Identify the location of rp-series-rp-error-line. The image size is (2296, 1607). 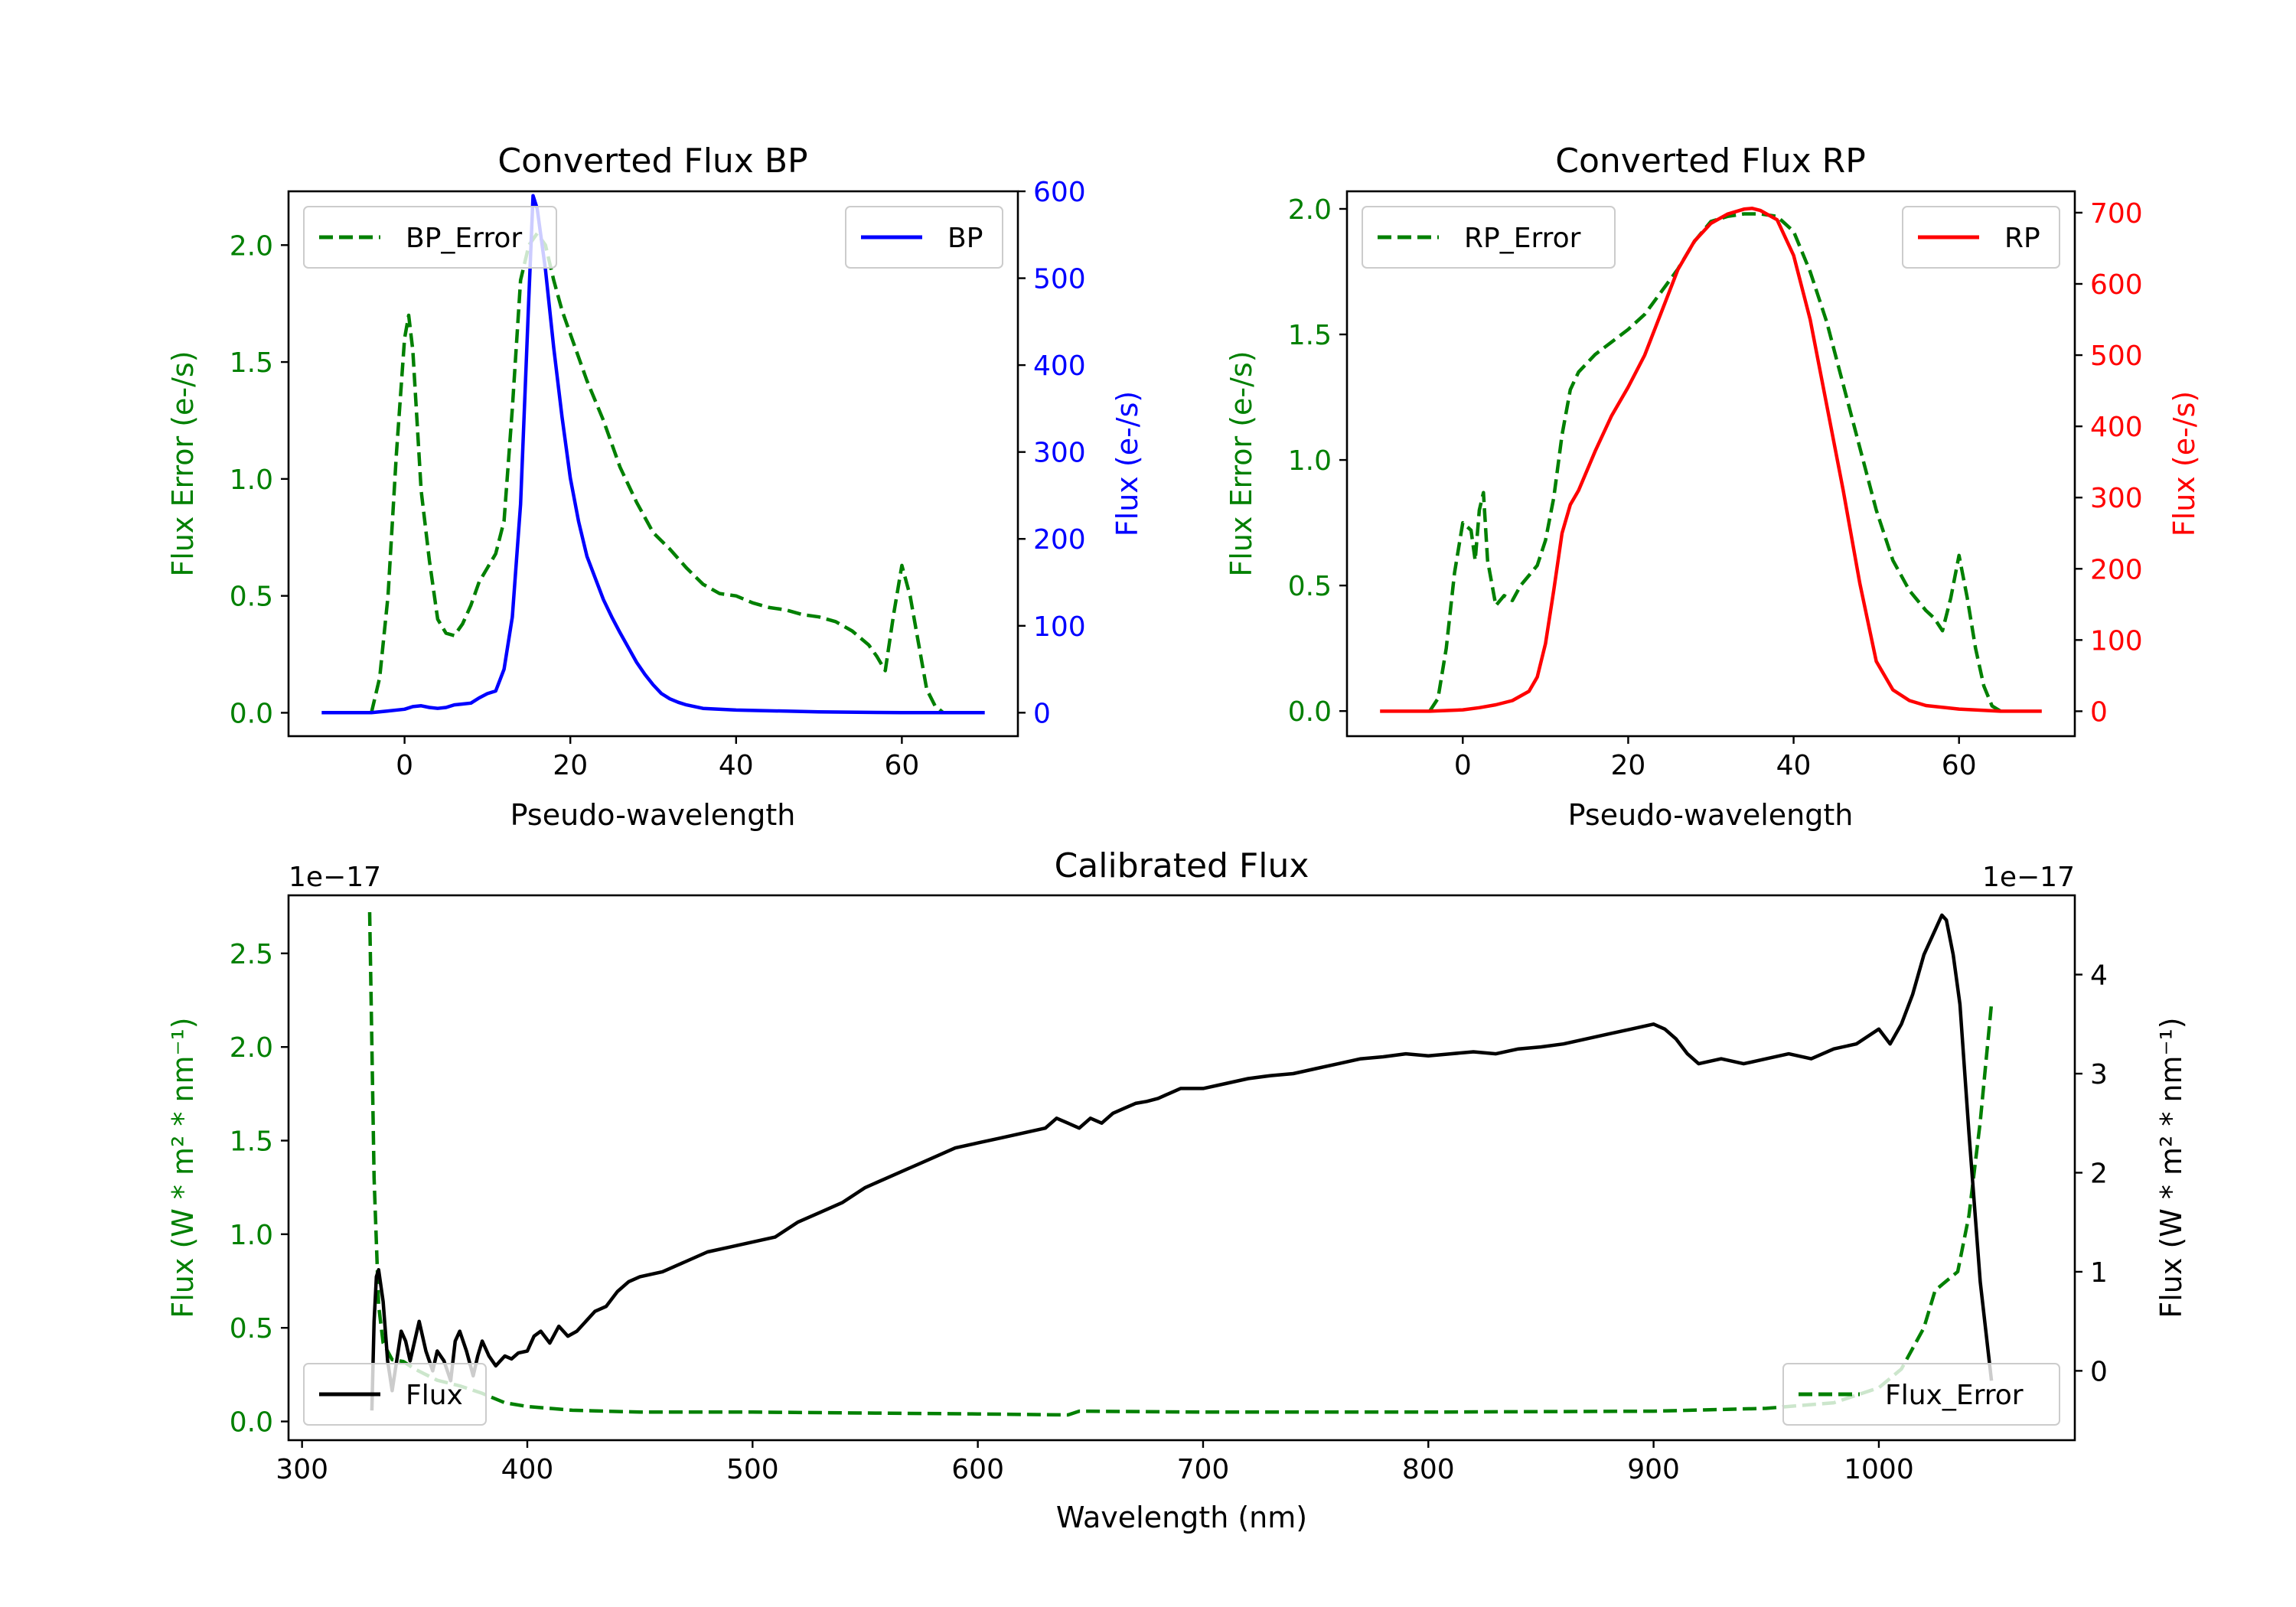
(1714, 463).